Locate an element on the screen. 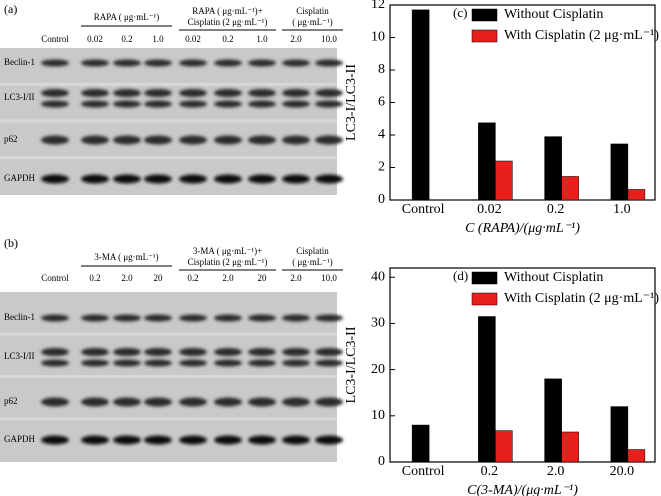  x-tick-label: 2.0 is located at coordinates (556, 471).